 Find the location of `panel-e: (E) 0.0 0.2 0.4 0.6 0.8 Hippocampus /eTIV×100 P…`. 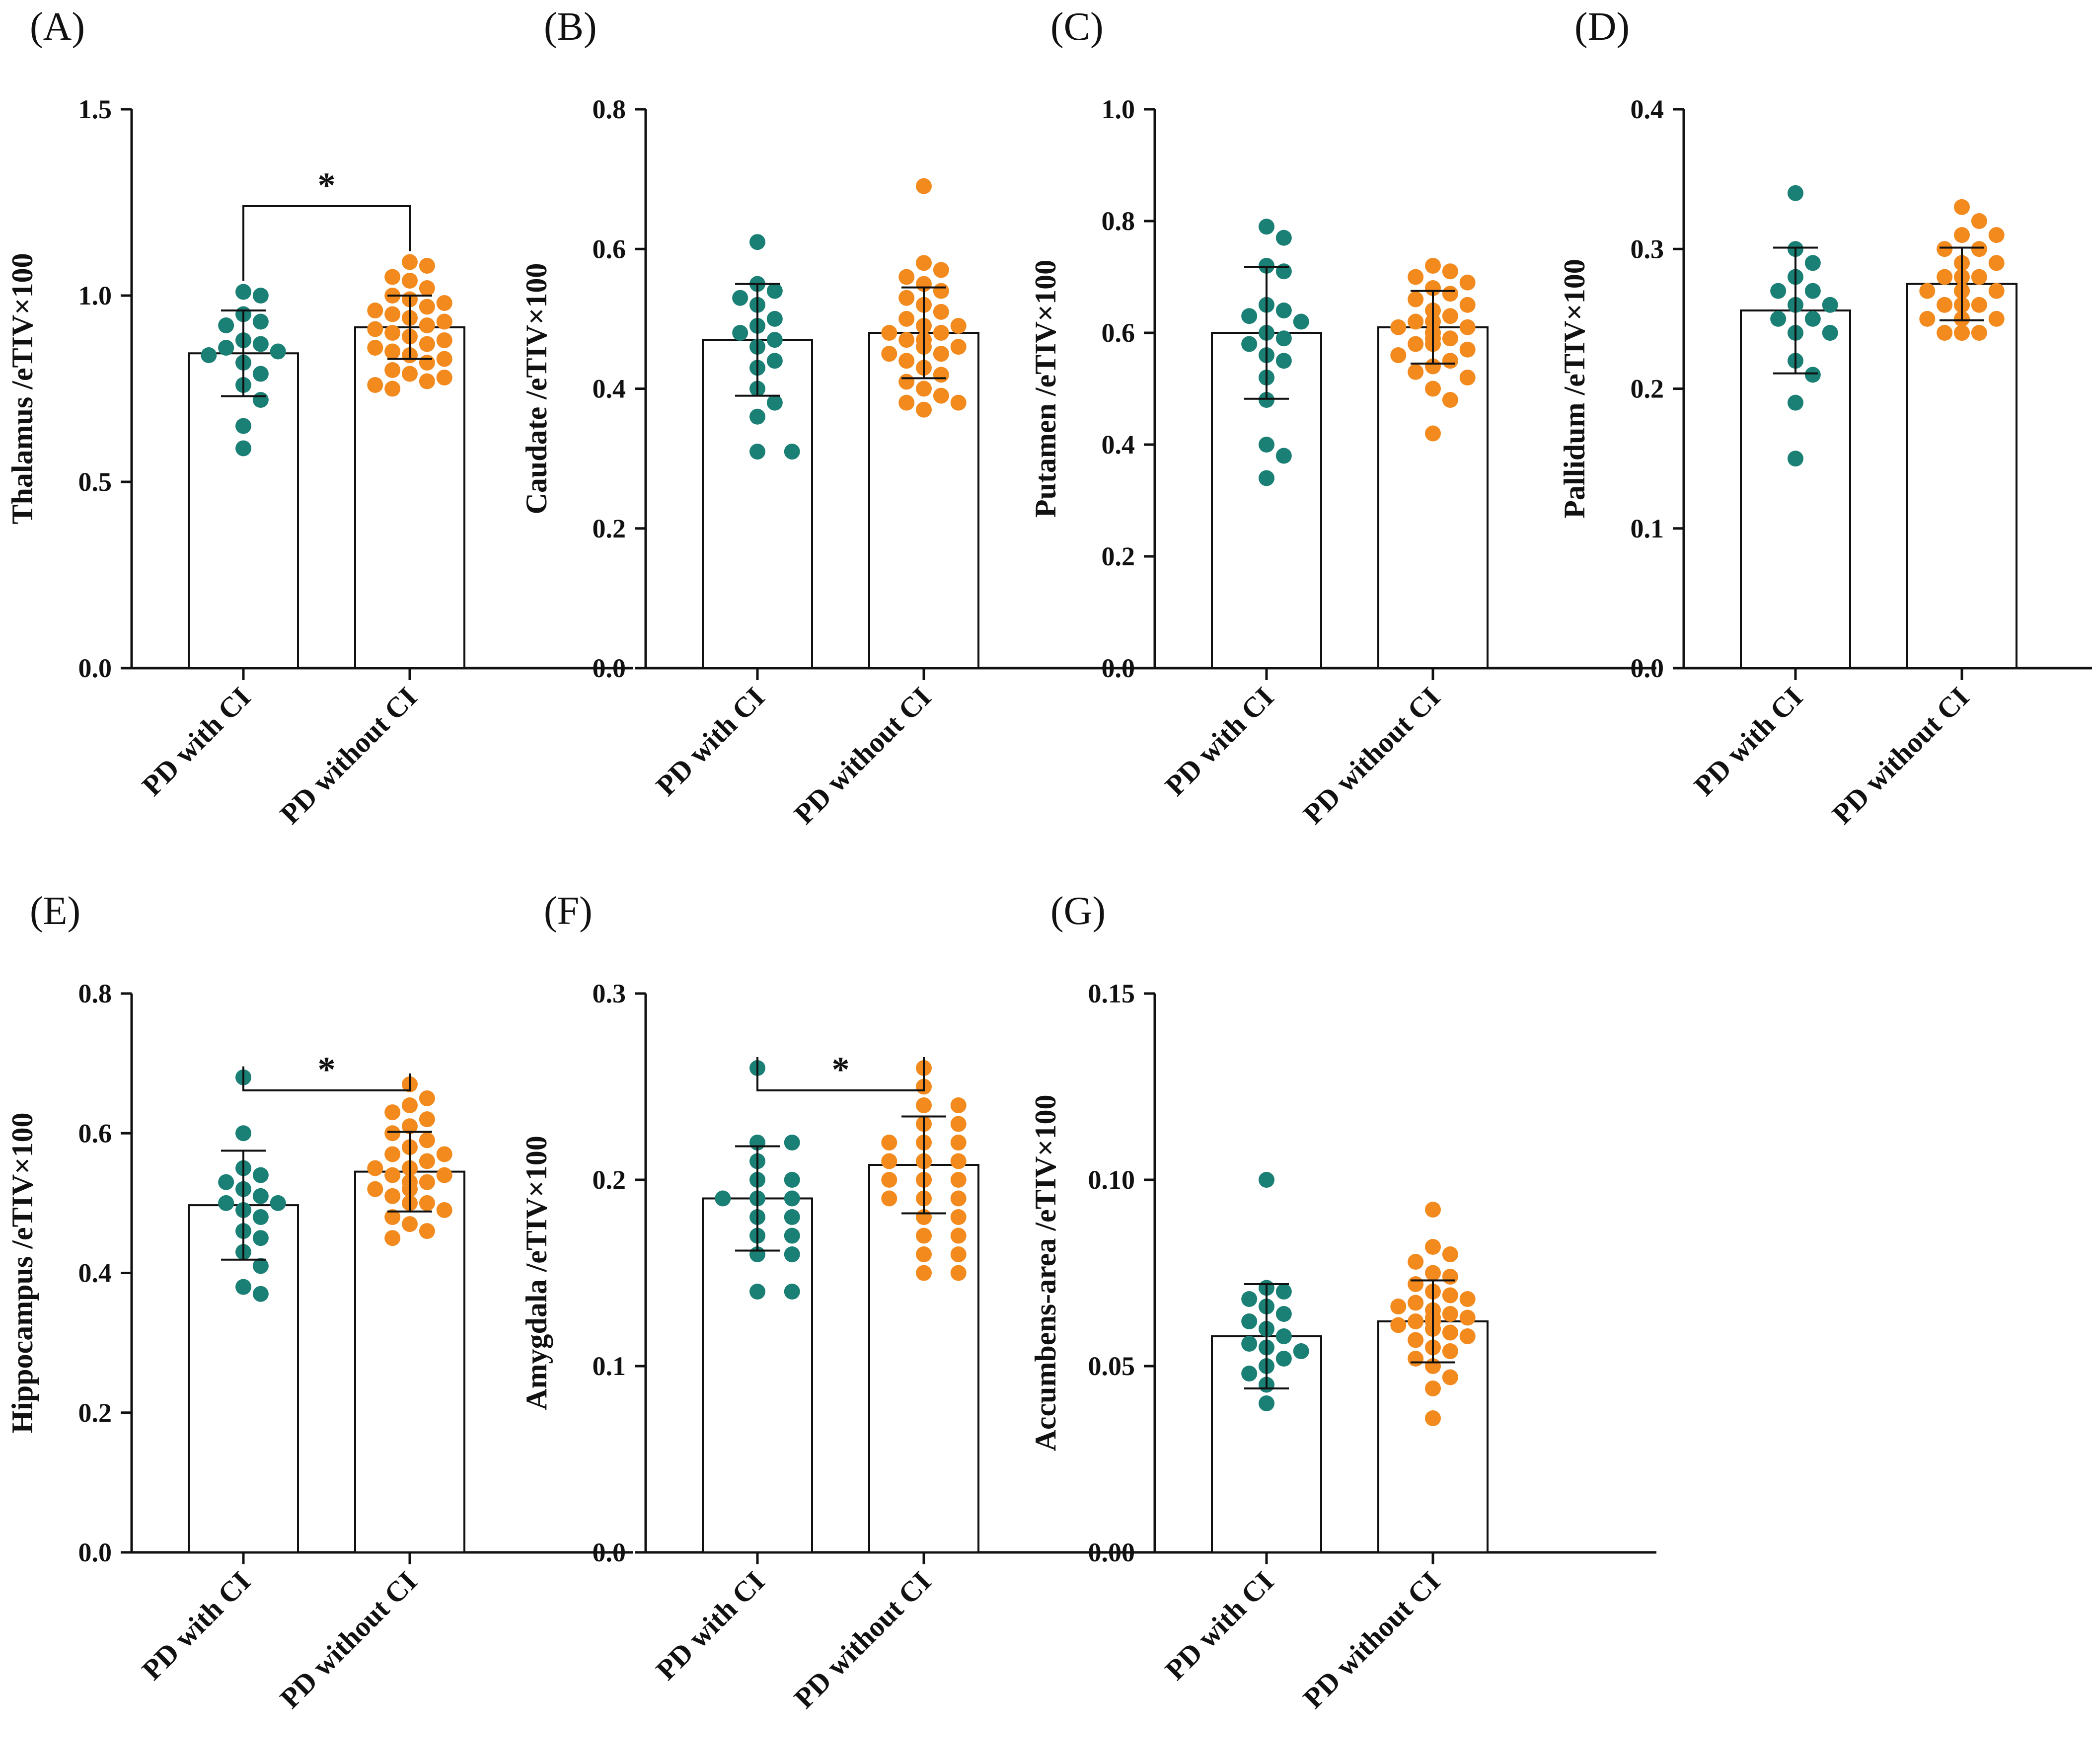

panel-e: (E) 0.0 0.2 0.4 0.6 0.8 Hippocampus /eTIV×100 P… is located at coordinates (319, 1302).